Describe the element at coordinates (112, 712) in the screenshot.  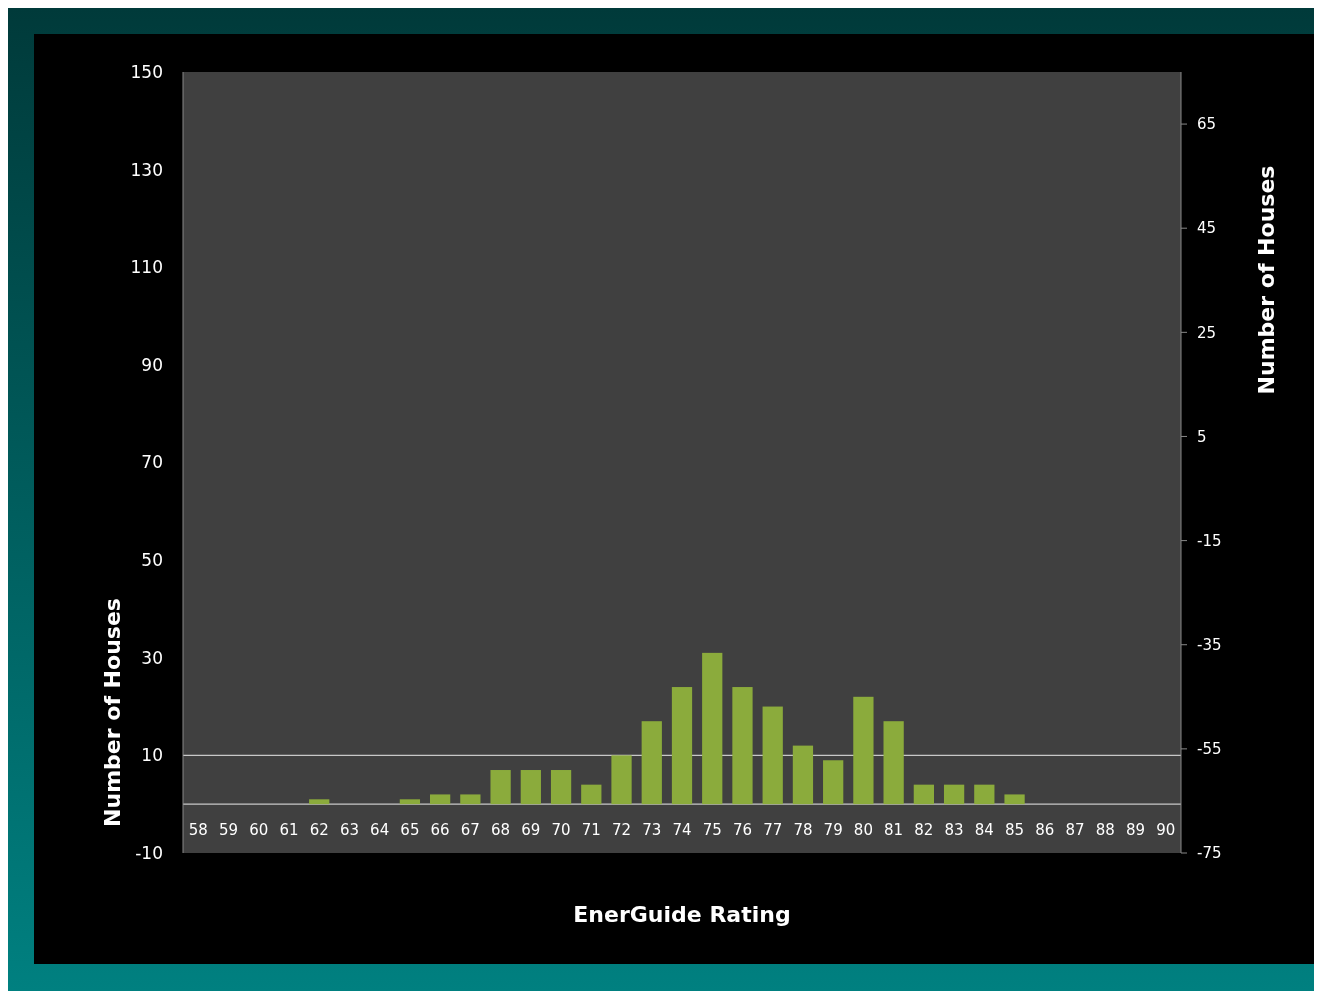
I see `y-axis-title: Number of Houses` at that location.